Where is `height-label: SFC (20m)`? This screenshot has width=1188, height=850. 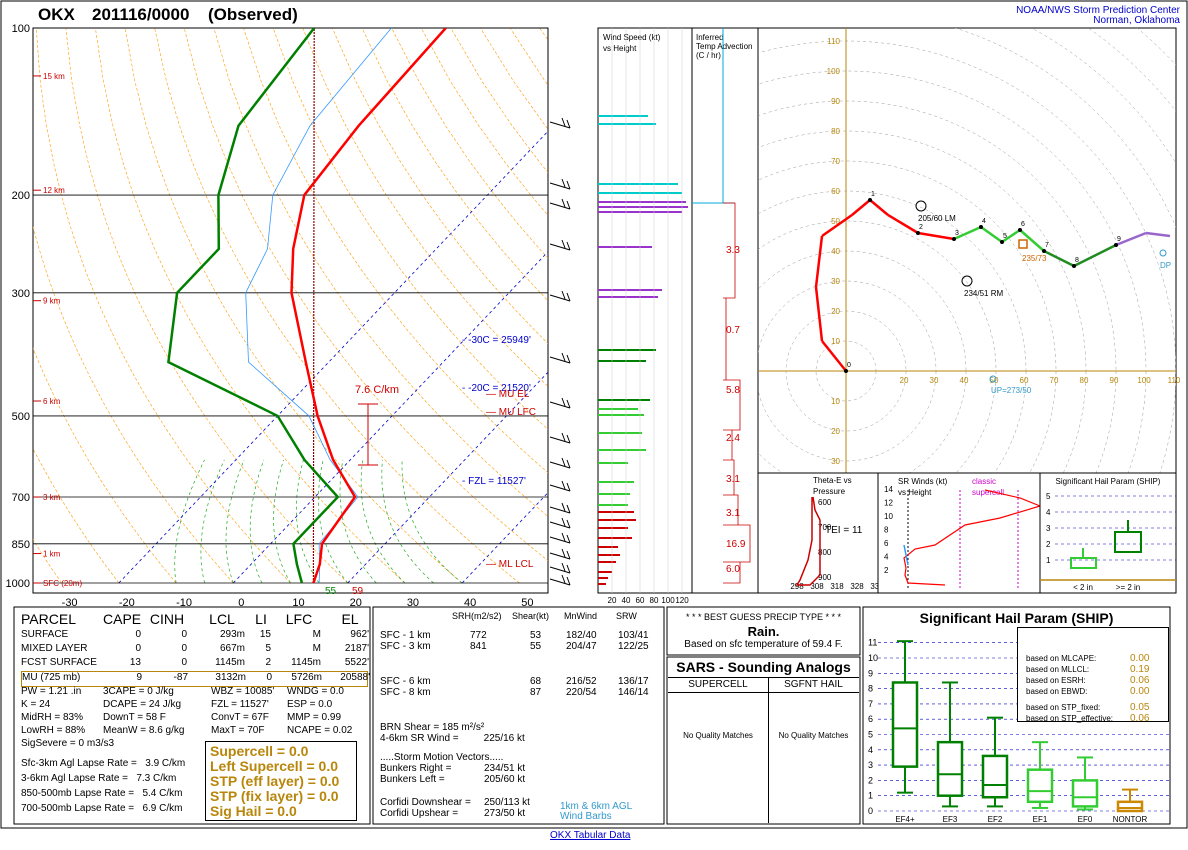
height-label: SFC (20m) is located at coordinates (62, 583).